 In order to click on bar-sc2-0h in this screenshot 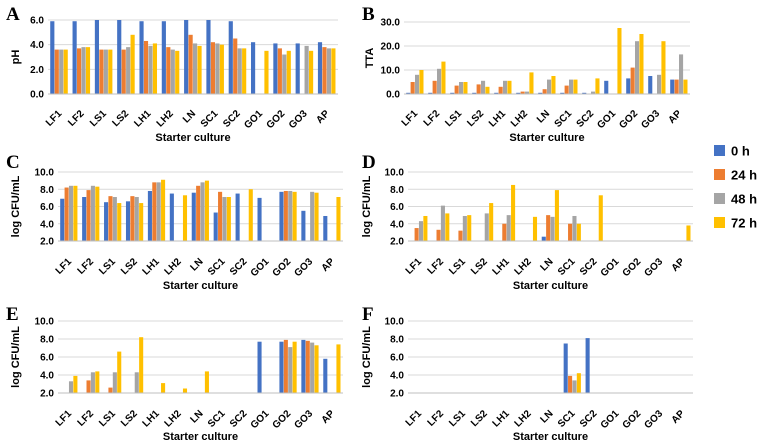, I will do `click(230, 58)`.